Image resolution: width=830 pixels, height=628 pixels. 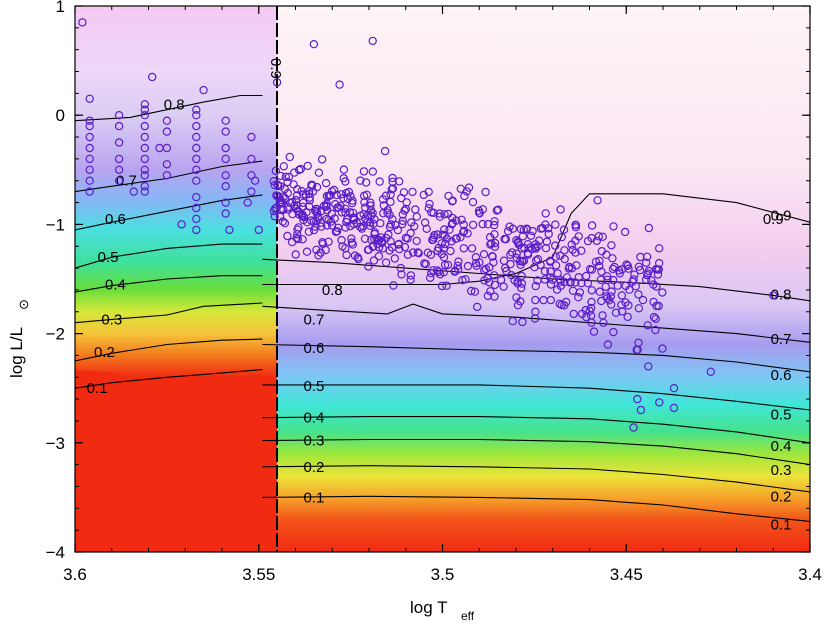 What do you see at coordinates (781, 375) in the screenshot?
I see `contour-edge-label: 0.6` at bounding box center [781, 375].